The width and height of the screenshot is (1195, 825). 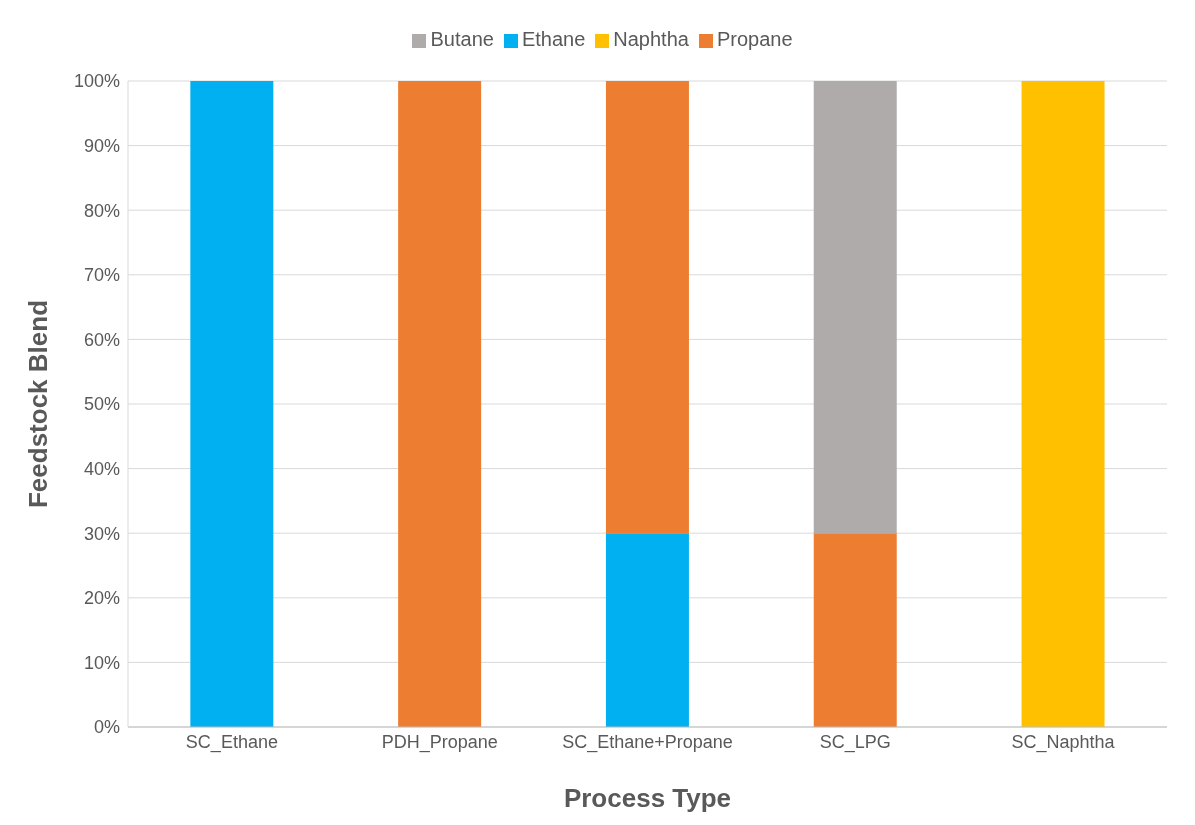 I want to click on y-tick-label: 70%, so click(x=101, y=275).